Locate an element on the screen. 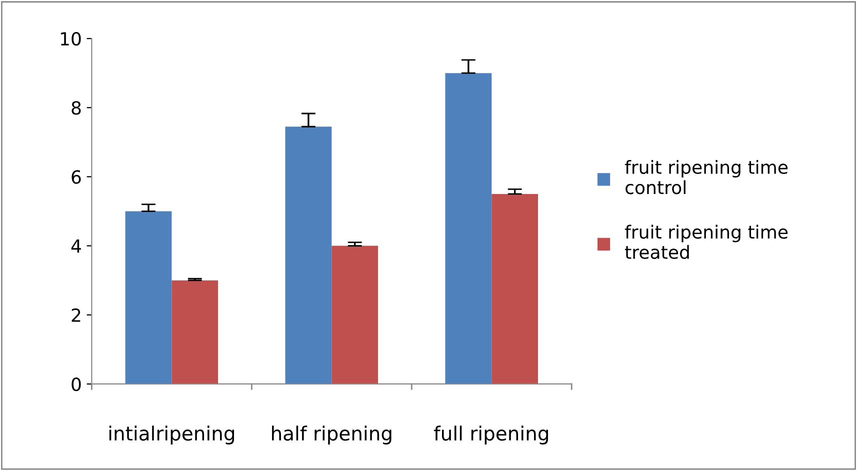 This screenshot has height=470, width=857. legend-label: fruit ripening time control is located at coordinates (706, 177).